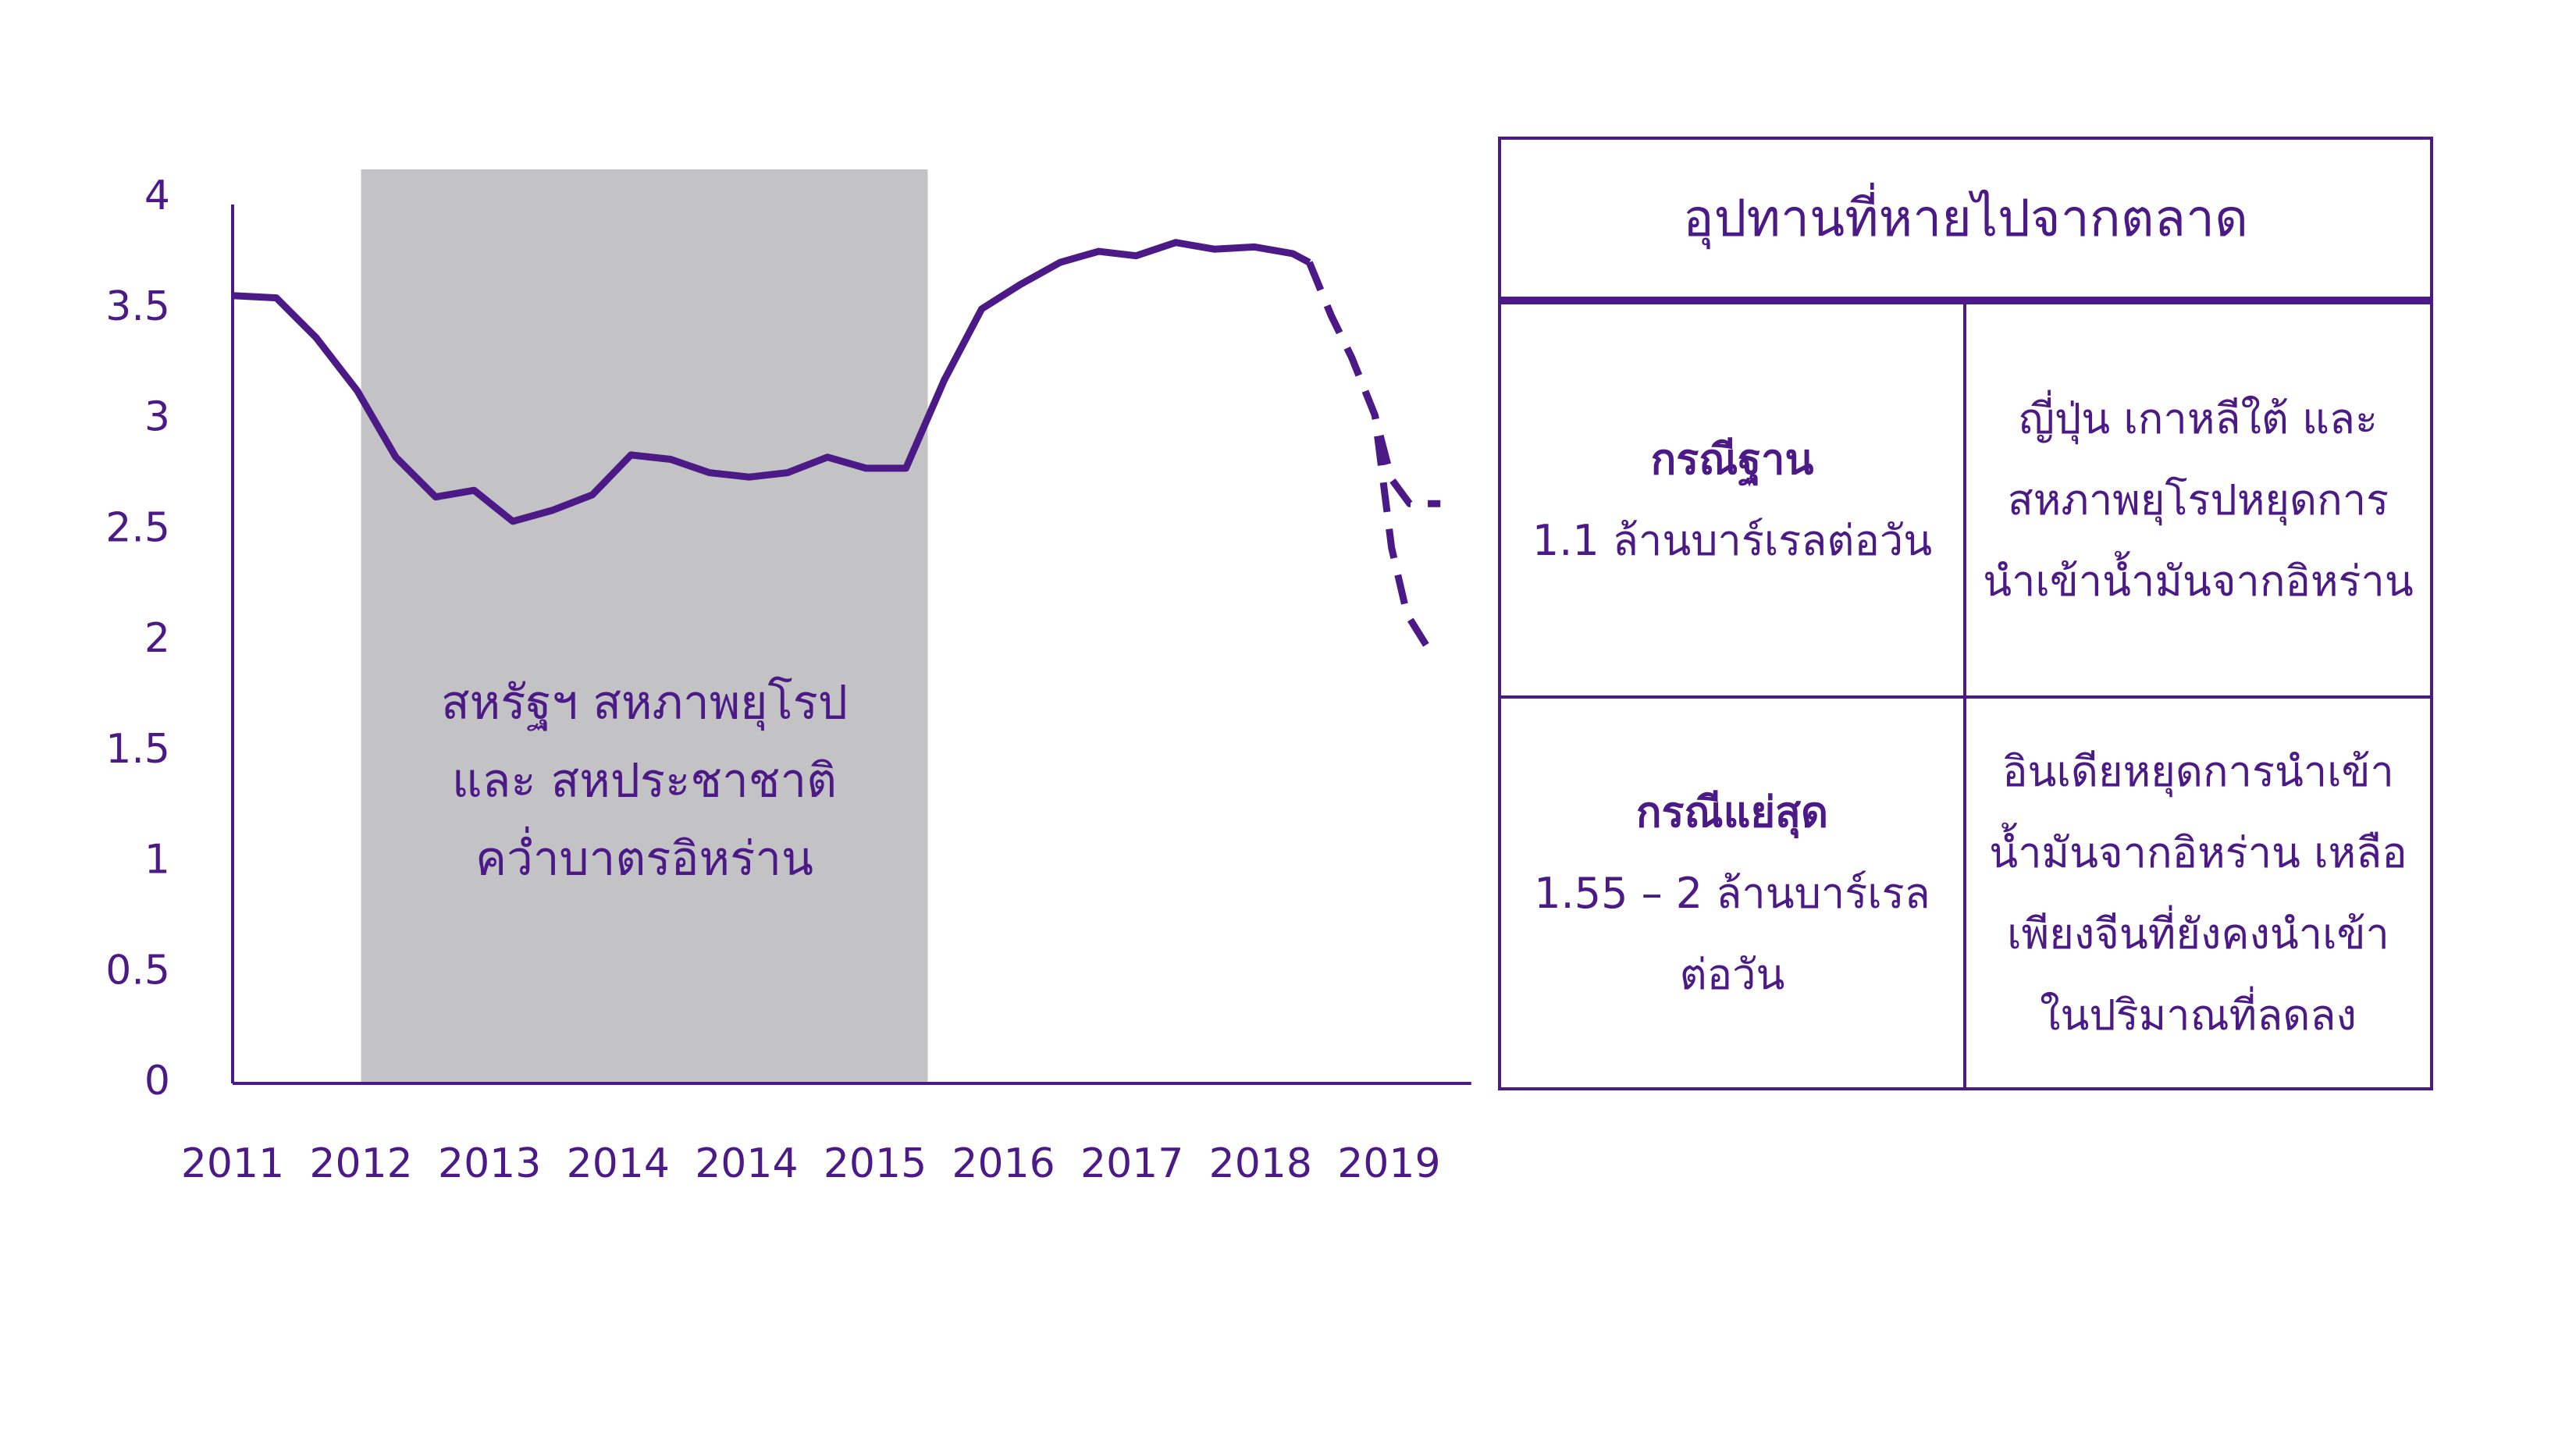  What do you see at coordinates (1732, 540) in the screenshot?
I see `case-amount: 1.1 ล้านบาร์เรลต่อวัน` at bounding box center [1732, 540].